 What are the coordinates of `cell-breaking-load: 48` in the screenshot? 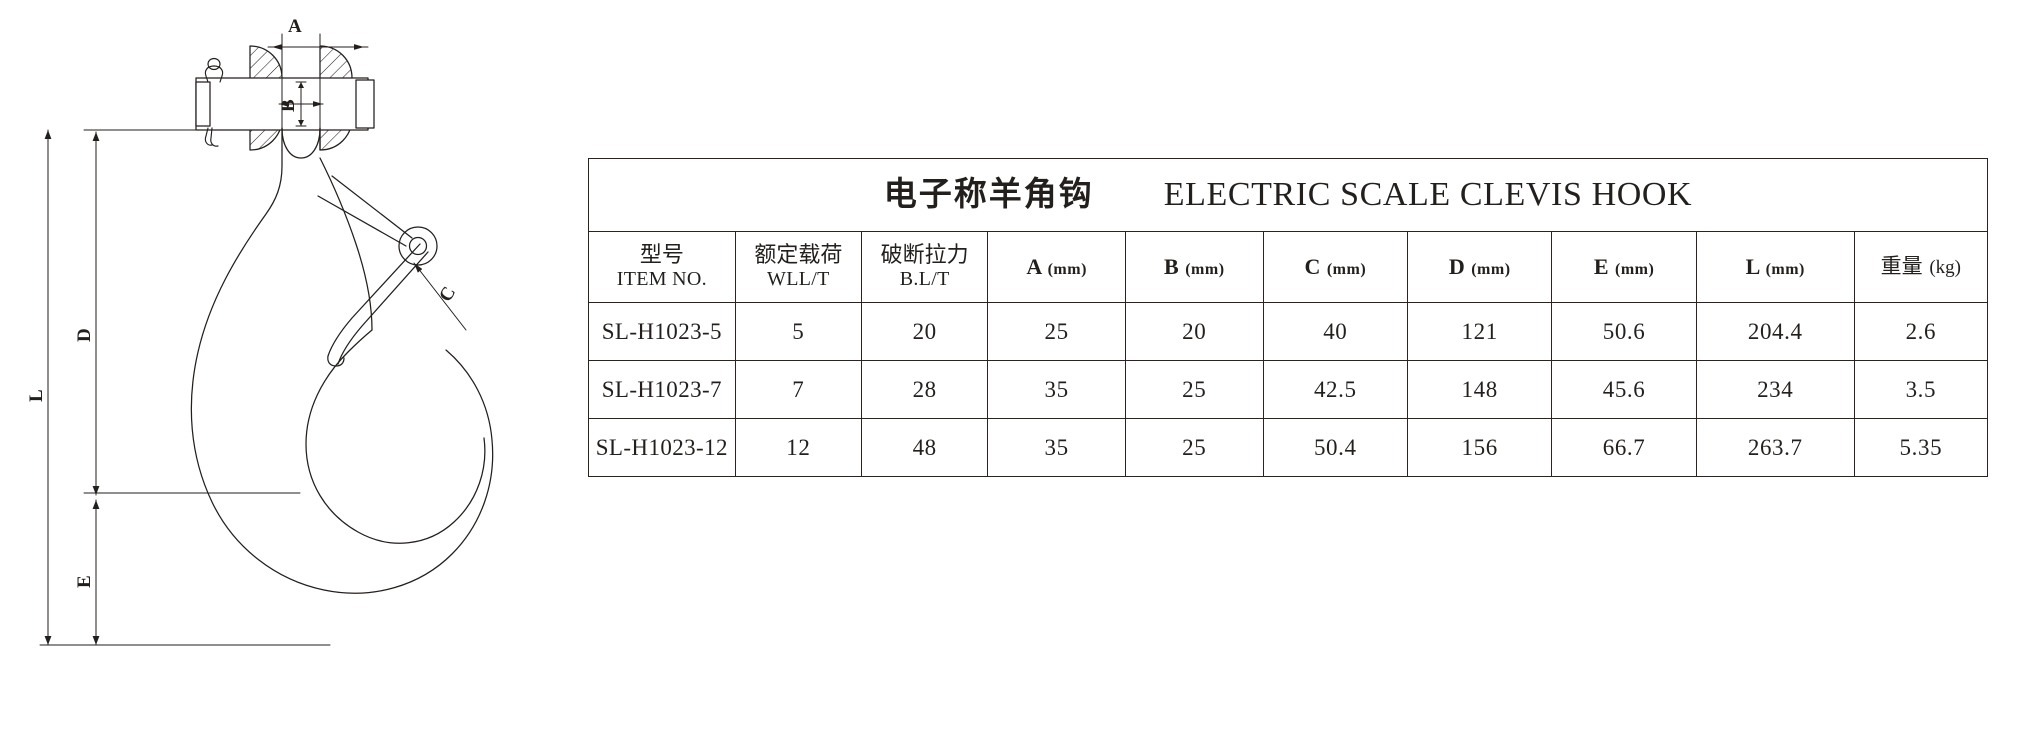 It's located at (924, 447).